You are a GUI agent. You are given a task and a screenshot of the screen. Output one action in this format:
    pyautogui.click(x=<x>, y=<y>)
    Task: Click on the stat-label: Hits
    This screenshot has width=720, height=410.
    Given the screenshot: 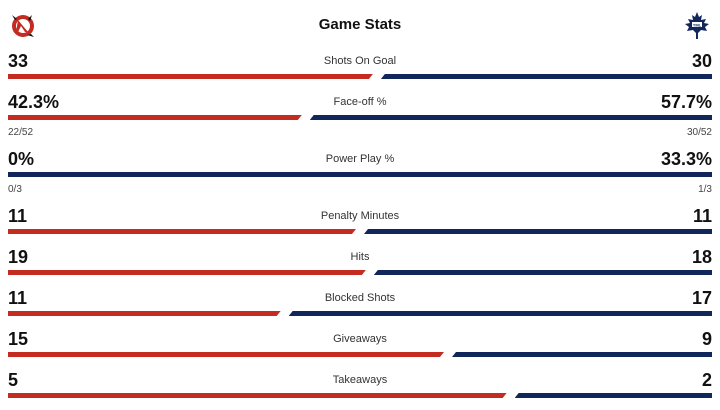 What is the action you would take?
    pyautogui.click(x=360, y=257)
    